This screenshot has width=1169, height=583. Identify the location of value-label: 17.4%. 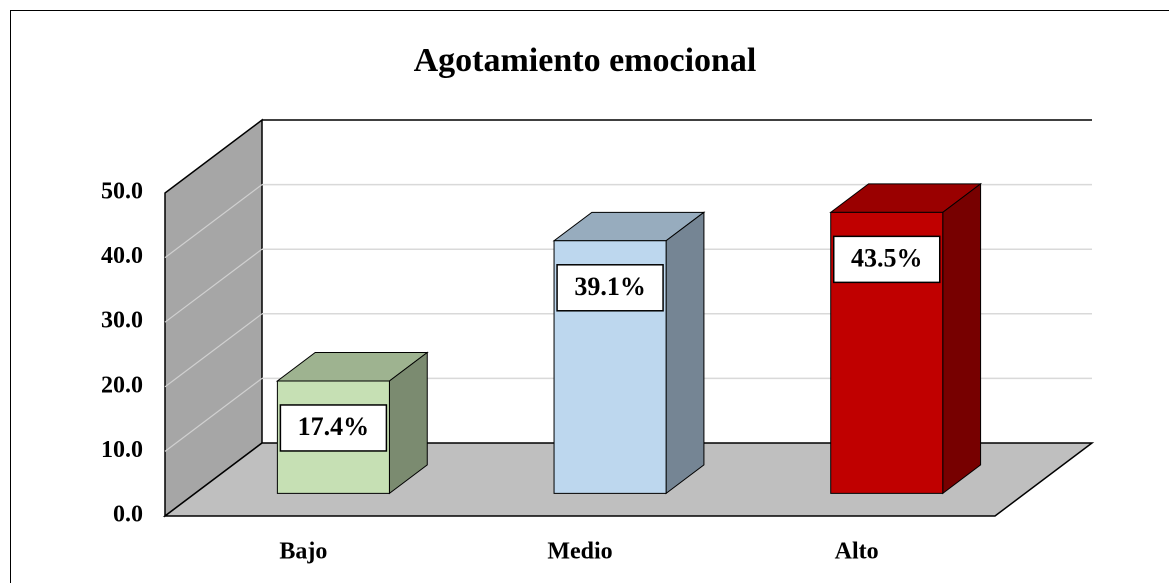
(334, 426).